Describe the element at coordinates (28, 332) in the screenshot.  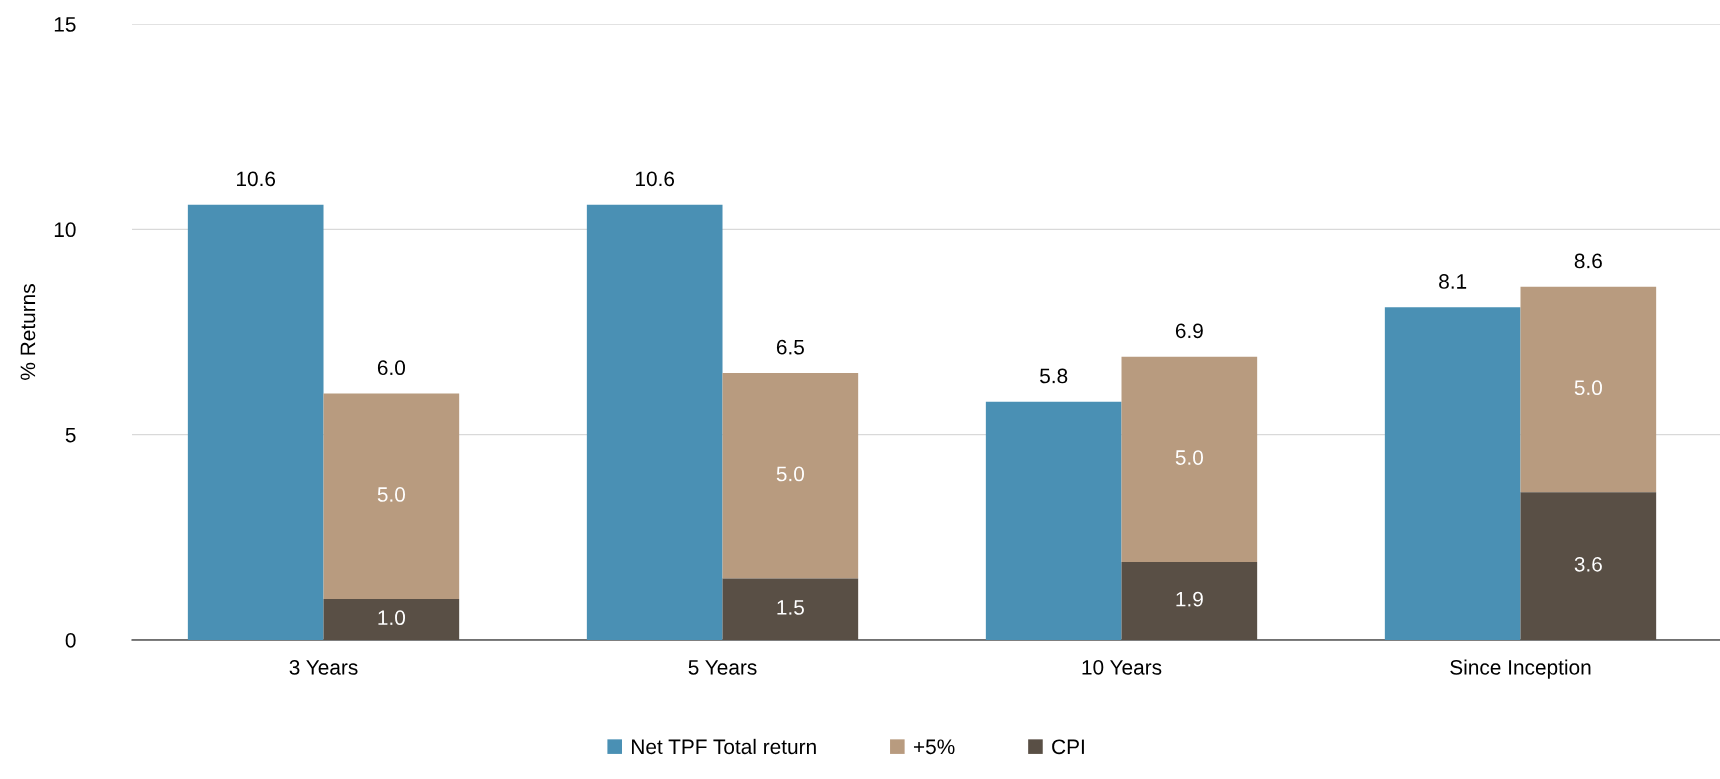
I see `y-axis-title: % Returns` at that location.